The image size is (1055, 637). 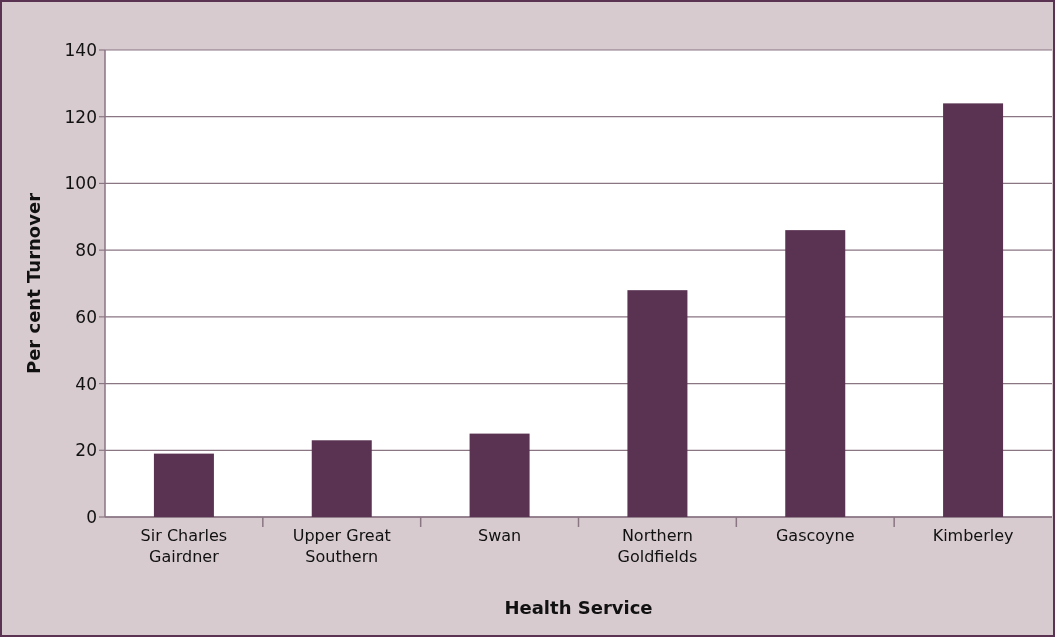 What do you see at coordinates (973, 535) in the screenshot?
I see `x-tick-label: Kimberley` at bounding box center [973, 535].